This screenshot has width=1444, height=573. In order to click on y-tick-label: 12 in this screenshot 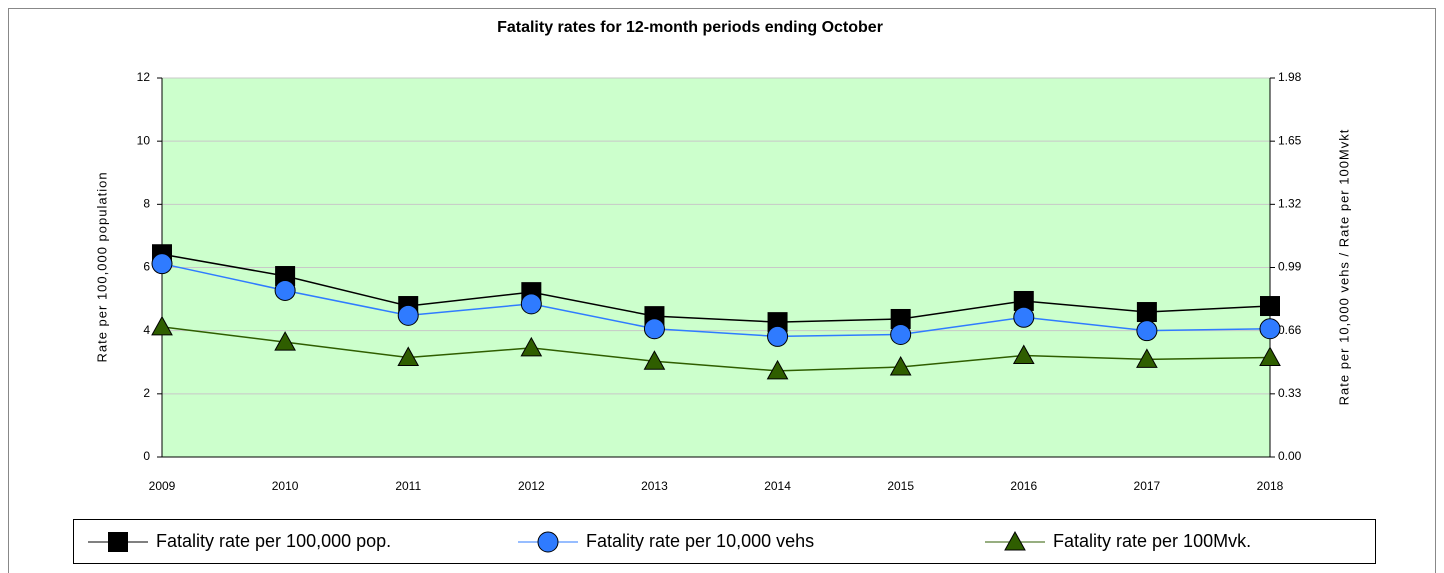, I will do `click(144, 77)`.